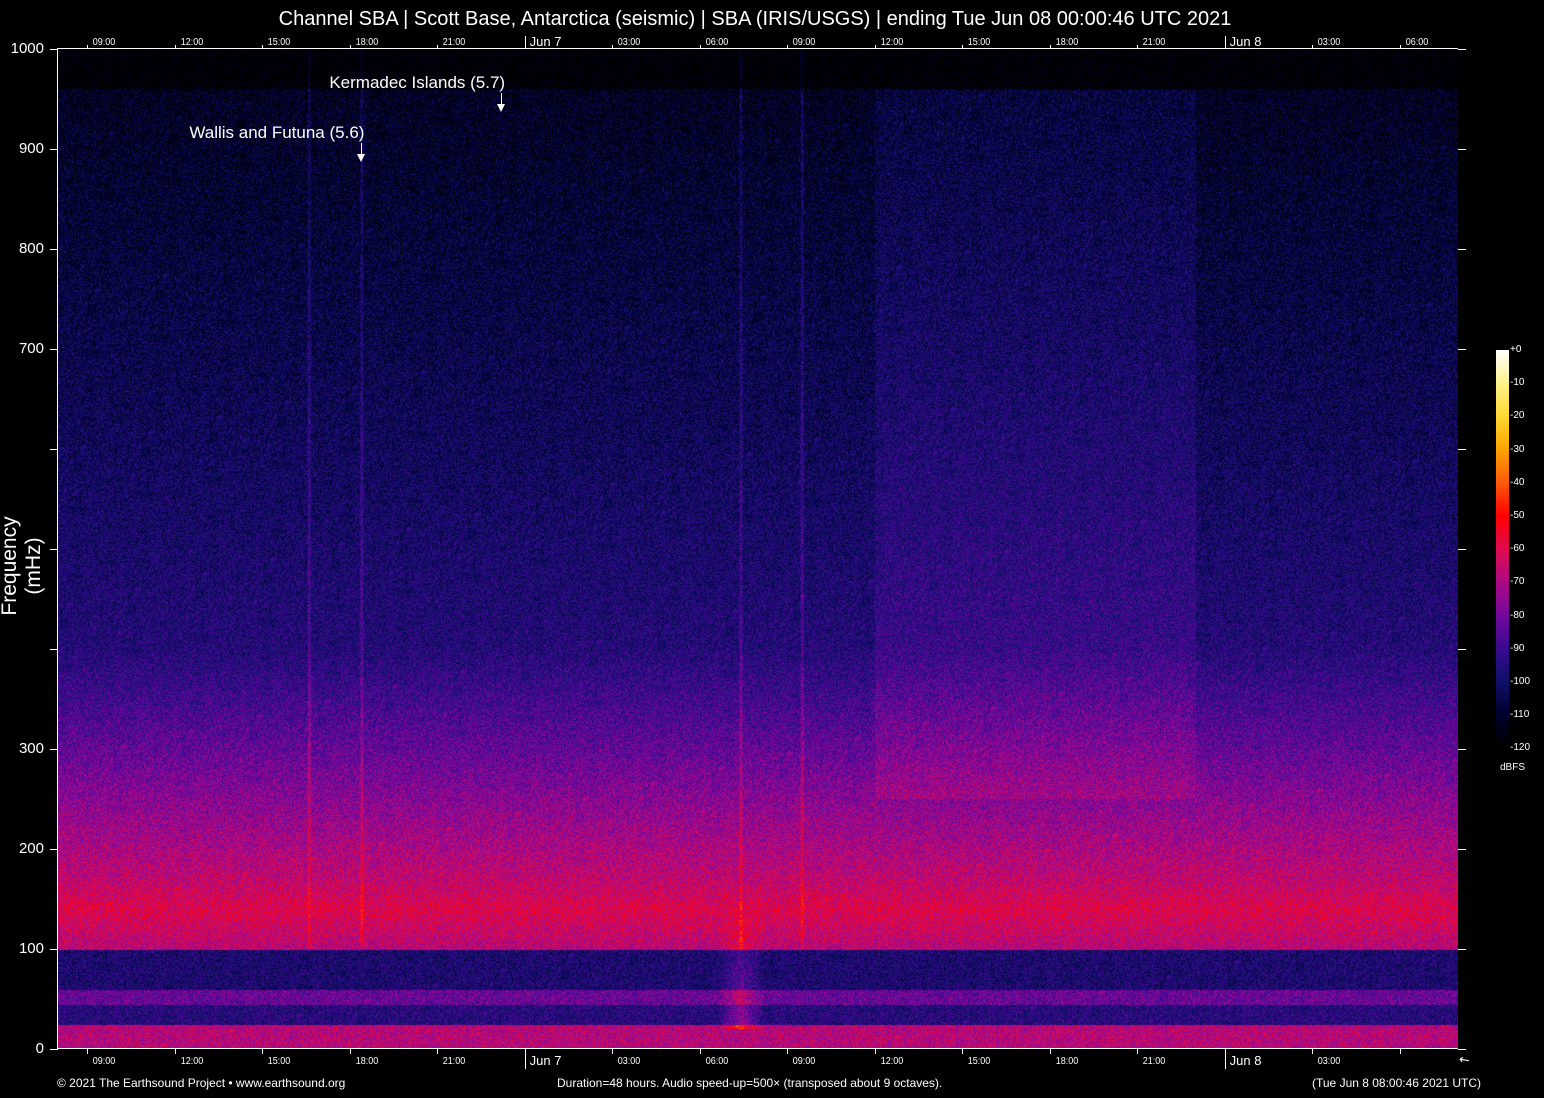 The width and height of the screenshot is (1544, 1098). Describe the element at coordinates (1520, 715) in the screenshot. I see `colorbar-tick-label: -110` at that location.